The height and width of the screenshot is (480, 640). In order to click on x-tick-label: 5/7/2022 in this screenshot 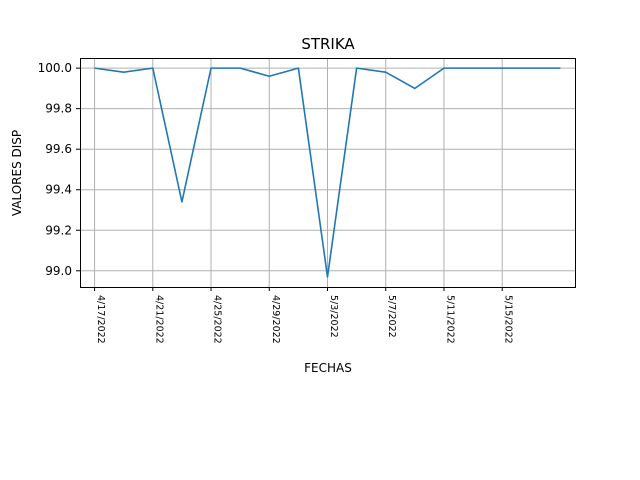, I will do `click(391, 316)`.